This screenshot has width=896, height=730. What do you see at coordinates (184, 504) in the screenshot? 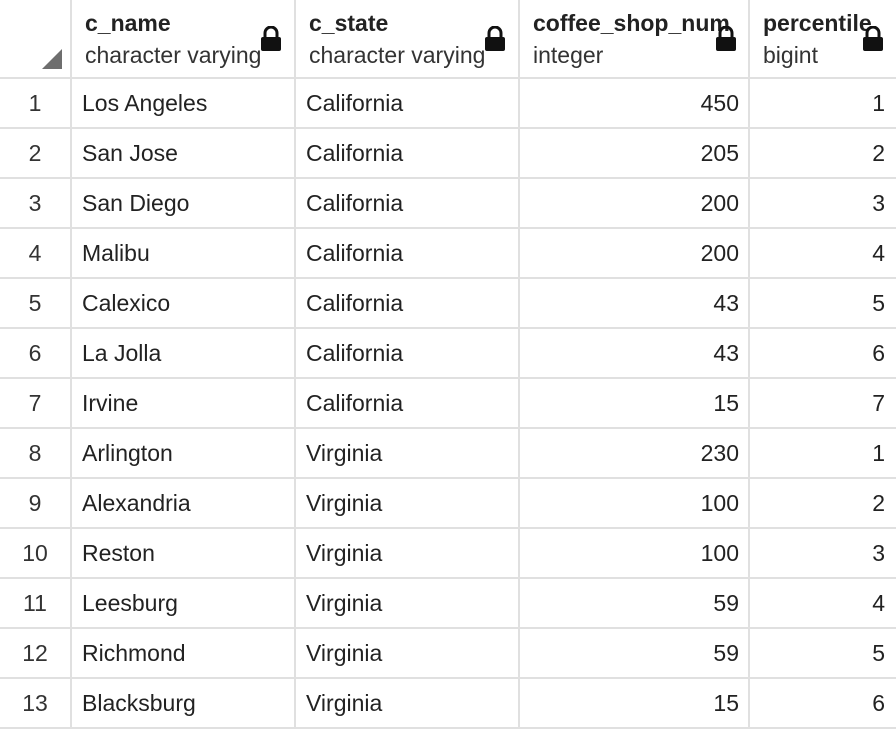
I see `cell-c-name: Alexandria` at bounding box center [184, 504].